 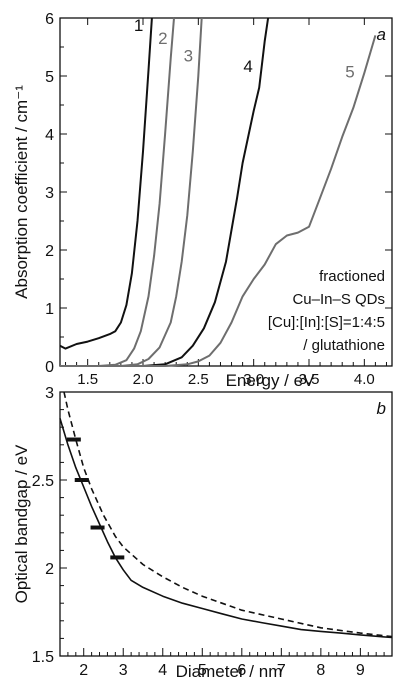 What do you see at coordinates (43, 657) in the screenshot?
I see `panel-b-y-tick-label: 1.5` at bounding box center [43, 657].